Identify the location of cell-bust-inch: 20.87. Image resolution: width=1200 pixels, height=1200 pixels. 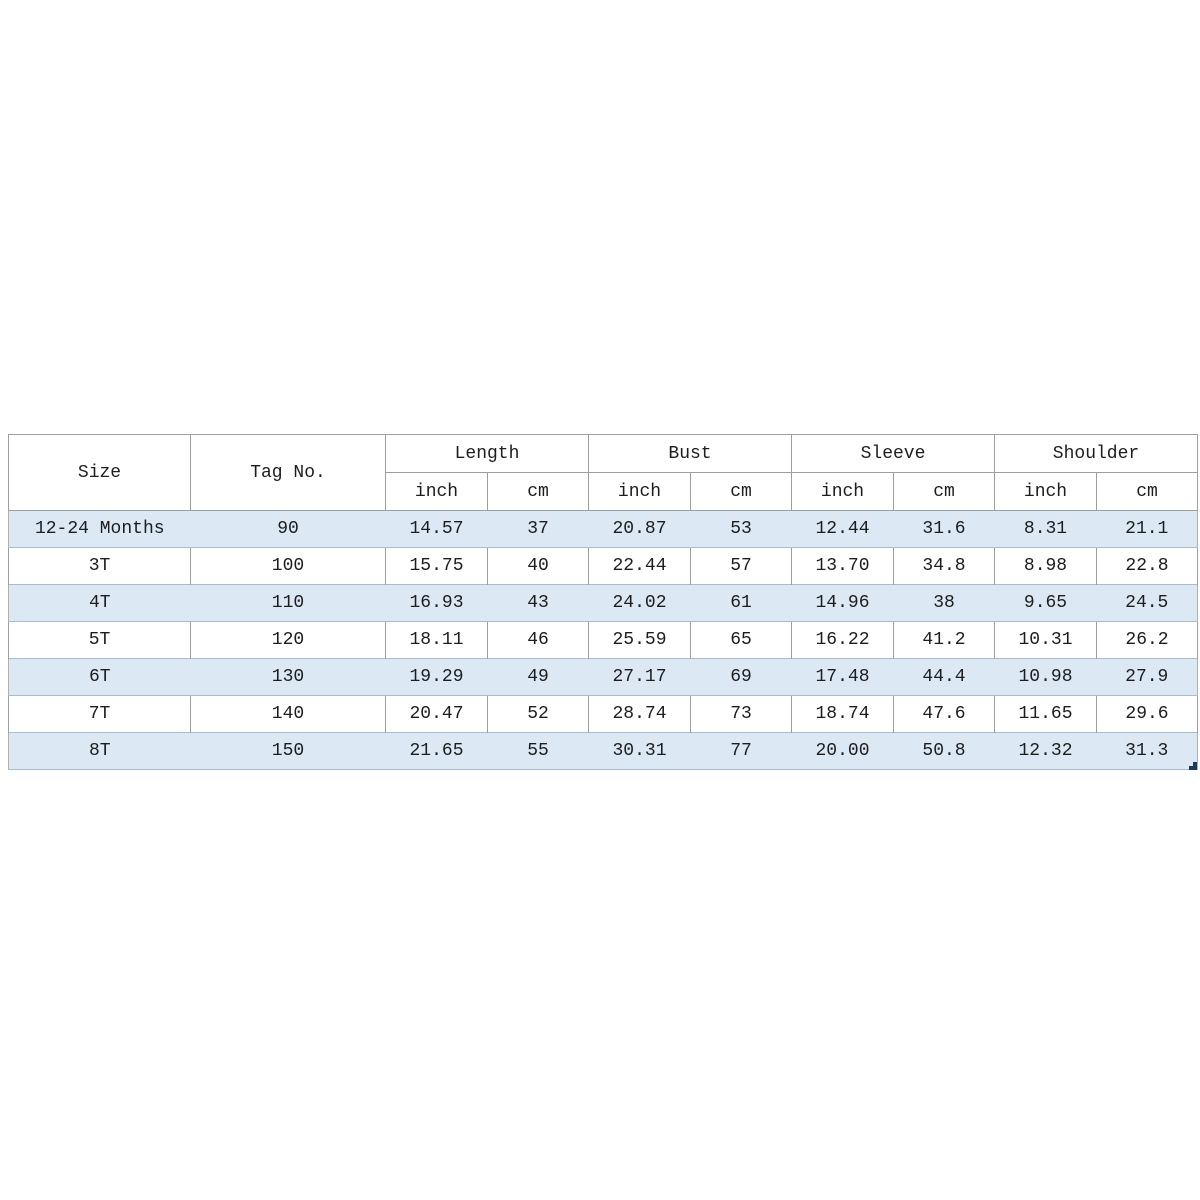
(639, 529).